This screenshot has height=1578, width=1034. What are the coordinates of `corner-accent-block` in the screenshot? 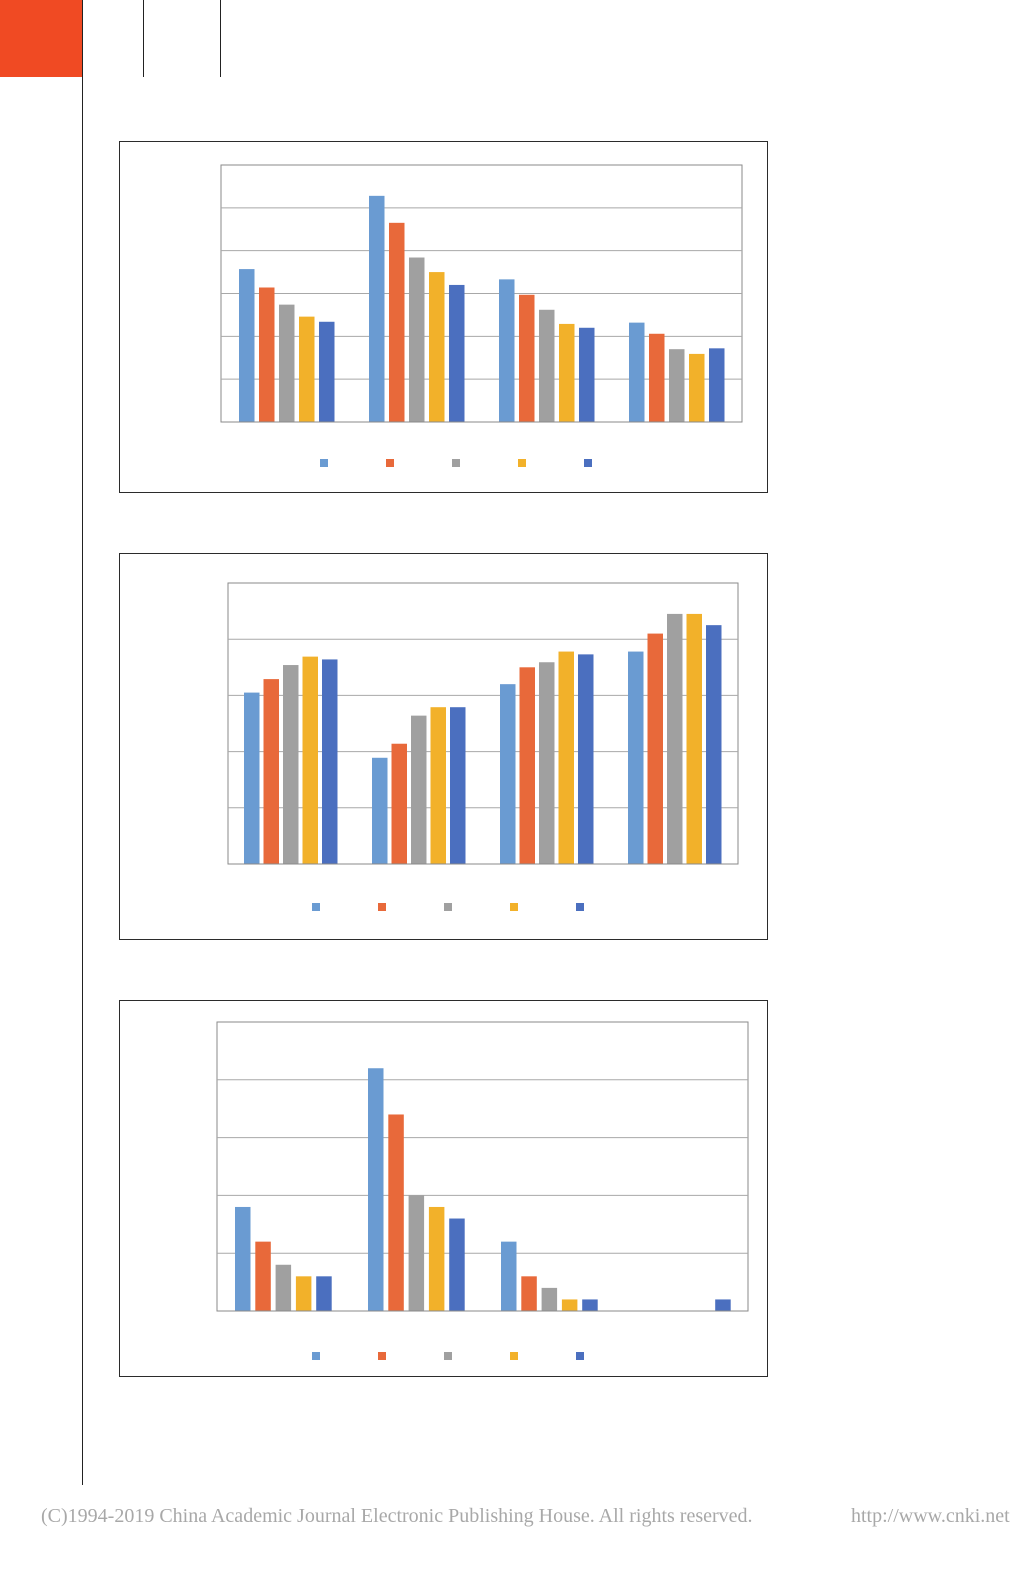 It's located at (41, 38).